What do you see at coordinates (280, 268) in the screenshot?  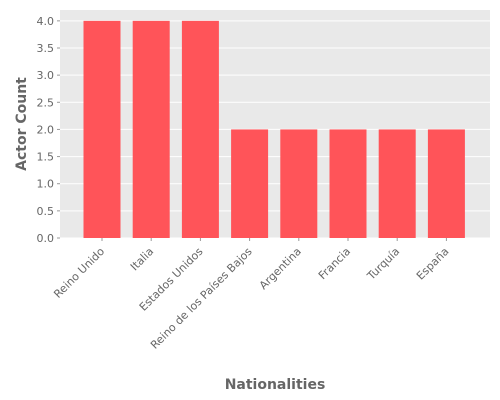 I see `x-tick-label: Argentina` at bounding box center [280, 268].